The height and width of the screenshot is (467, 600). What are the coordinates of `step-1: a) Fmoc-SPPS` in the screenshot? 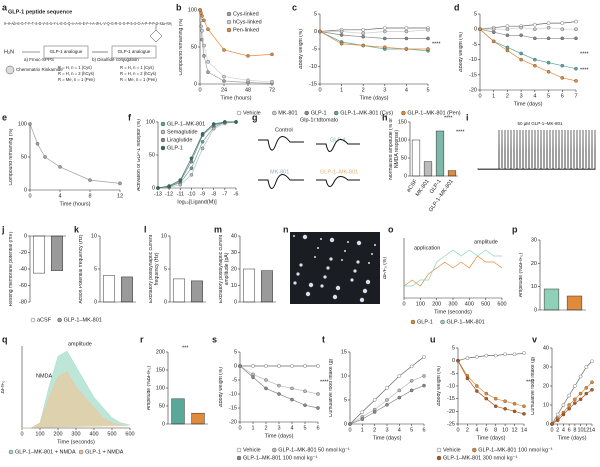 It's located at (39, 59).